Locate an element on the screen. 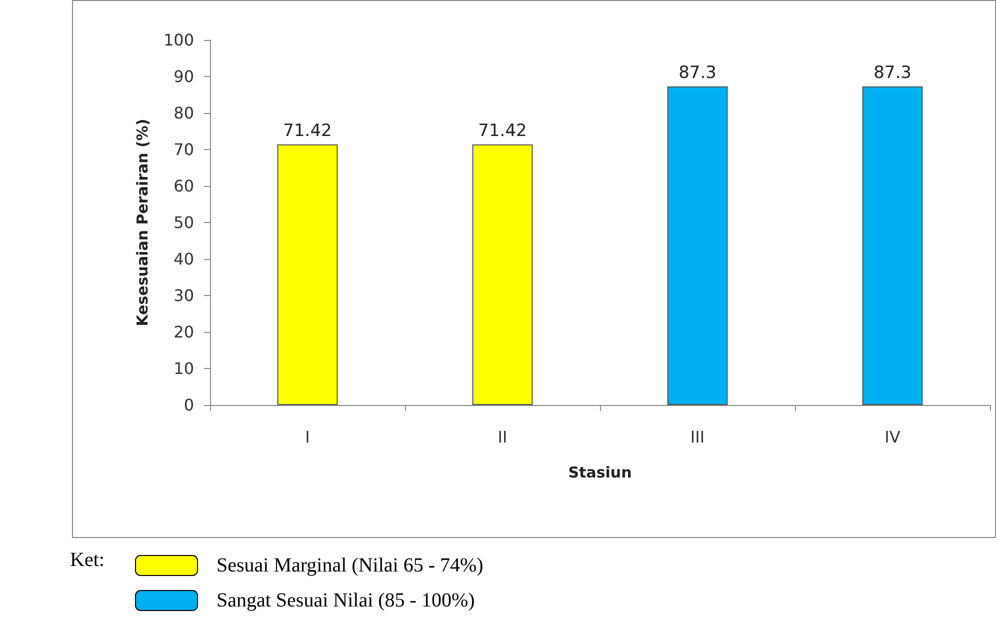 The width and height of the screenshot is (998, 624). legend-title: Ket: is located at coordinates (87, 560).